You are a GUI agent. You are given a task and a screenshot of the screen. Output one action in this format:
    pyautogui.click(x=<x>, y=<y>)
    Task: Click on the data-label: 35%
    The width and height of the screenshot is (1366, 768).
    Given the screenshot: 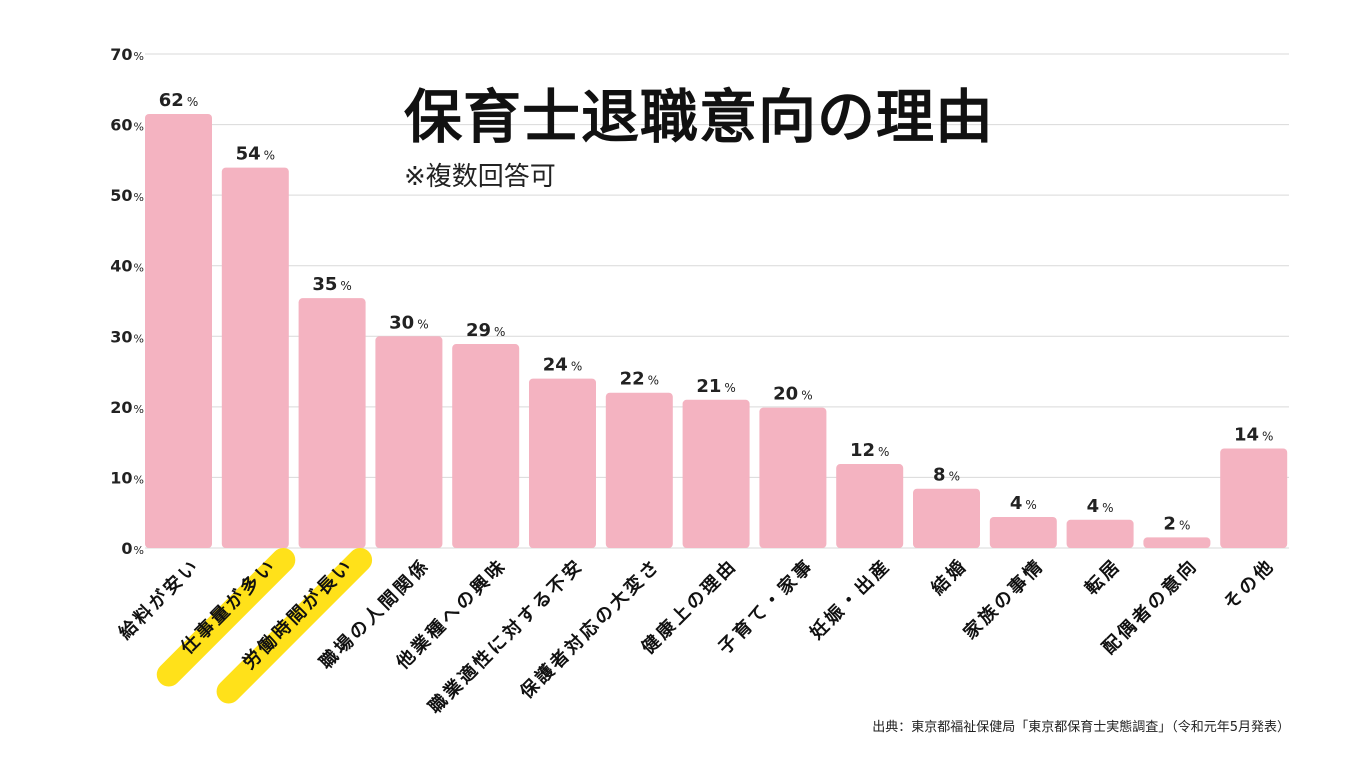 What is the action you would take?
    pyautogui.click(x=331, y=284)
    